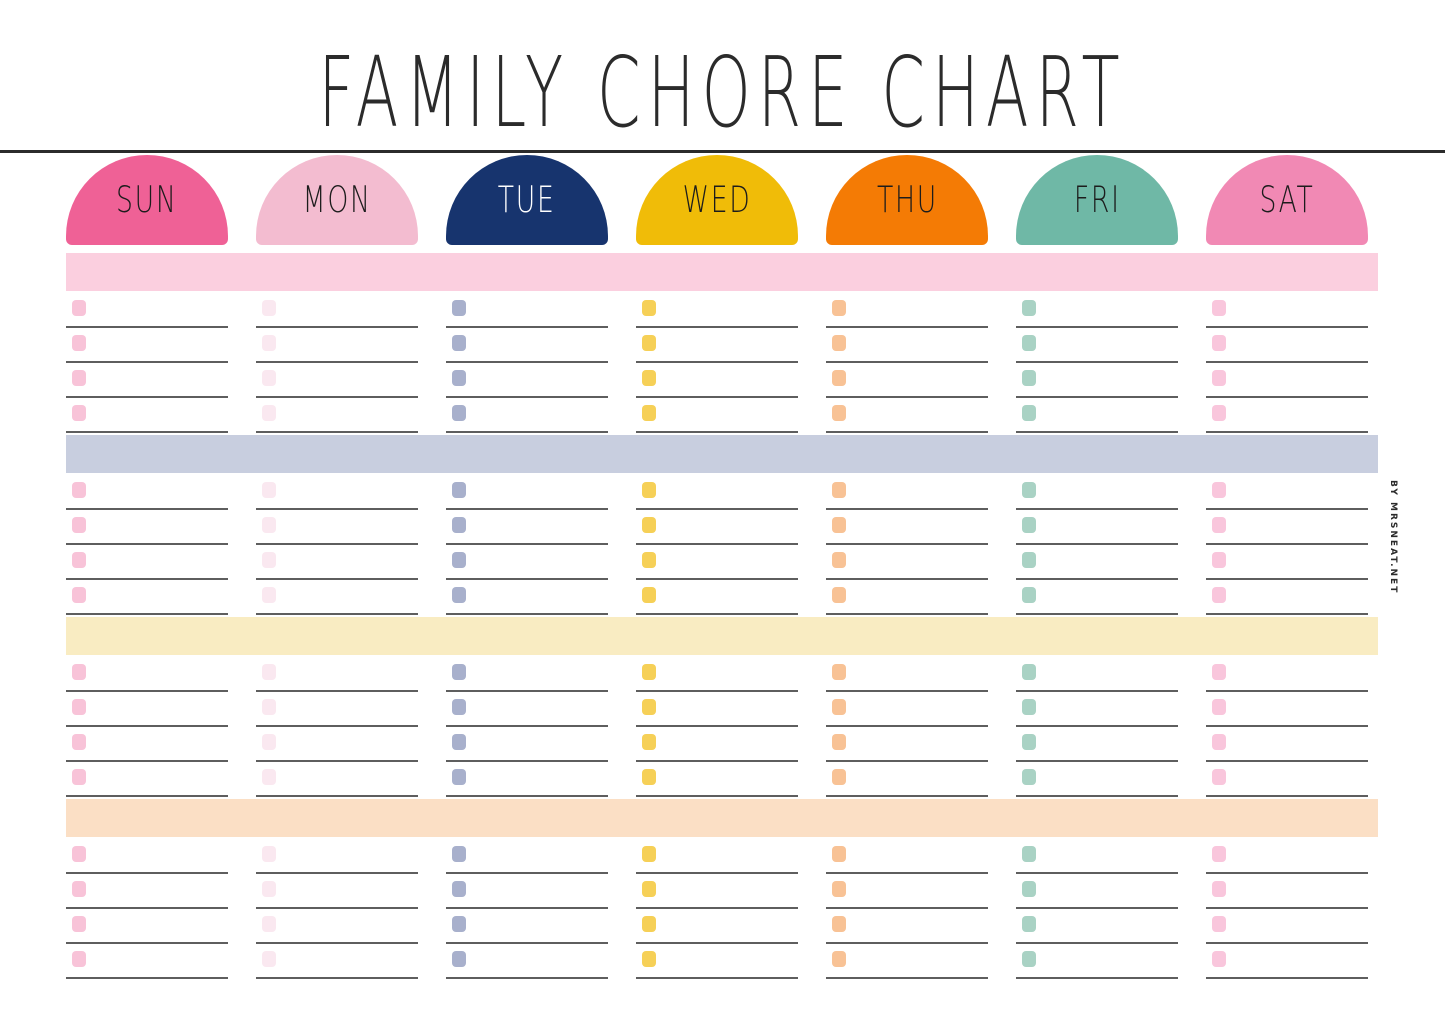  What do you see at coordinates (722, 200) in the screenshot?
I see `day-header-wed: WED` at bounding box center [722, 200].